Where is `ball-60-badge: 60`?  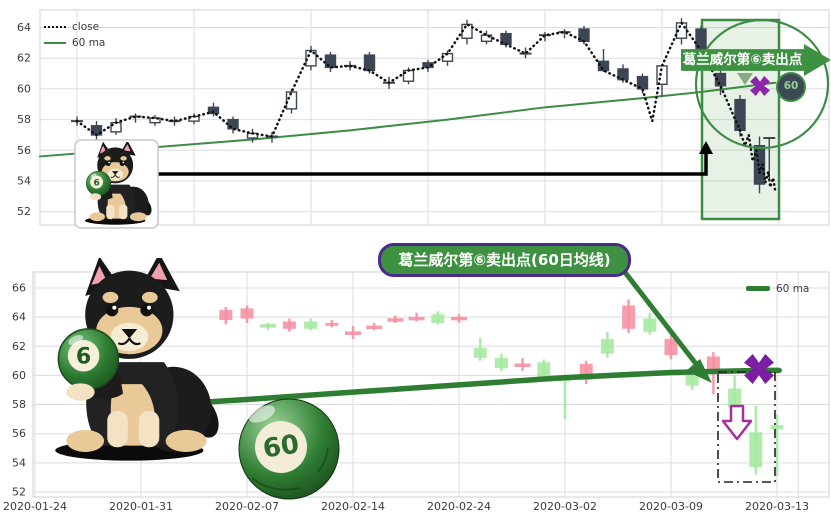 ball-60-badge: 60 is located at coordinates (791, 87).